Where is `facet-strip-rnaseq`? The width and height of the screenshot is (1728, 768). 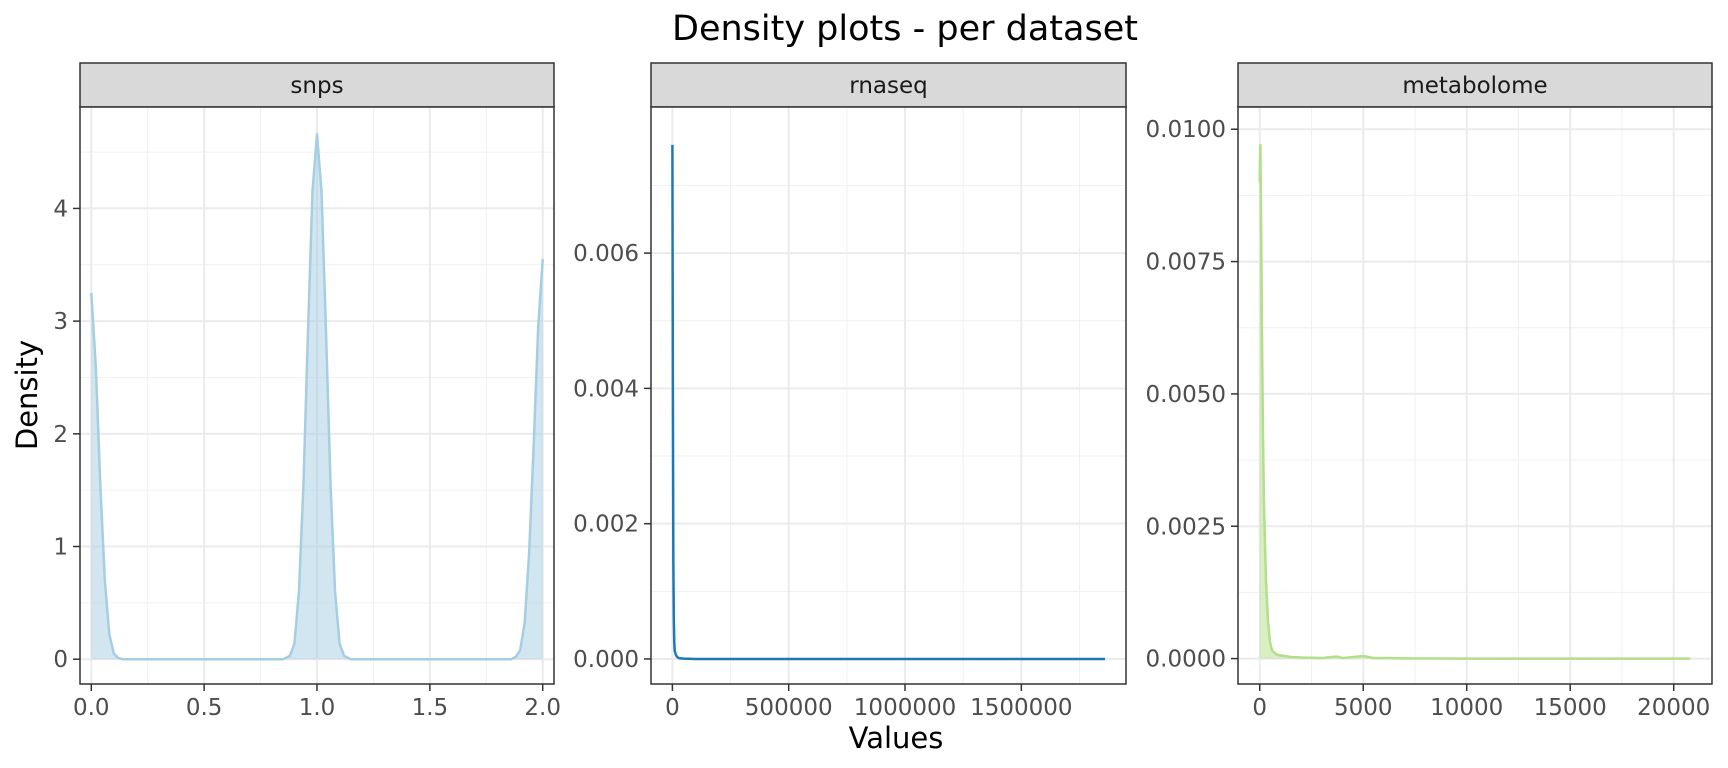 facet-strip-rnaseq is located at coordinates (888, 85).